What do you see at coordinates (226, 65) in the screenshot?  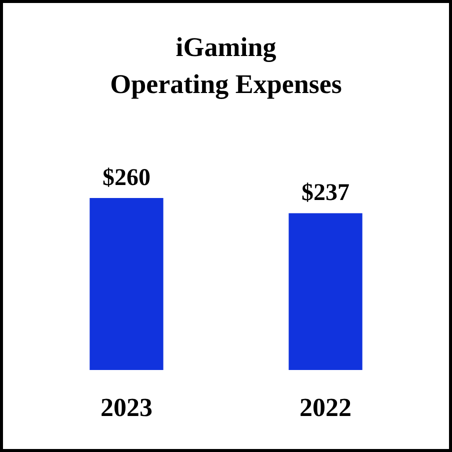 I see `chart-title: iGaming Operating Expenses` at bounding box center [226, 65].